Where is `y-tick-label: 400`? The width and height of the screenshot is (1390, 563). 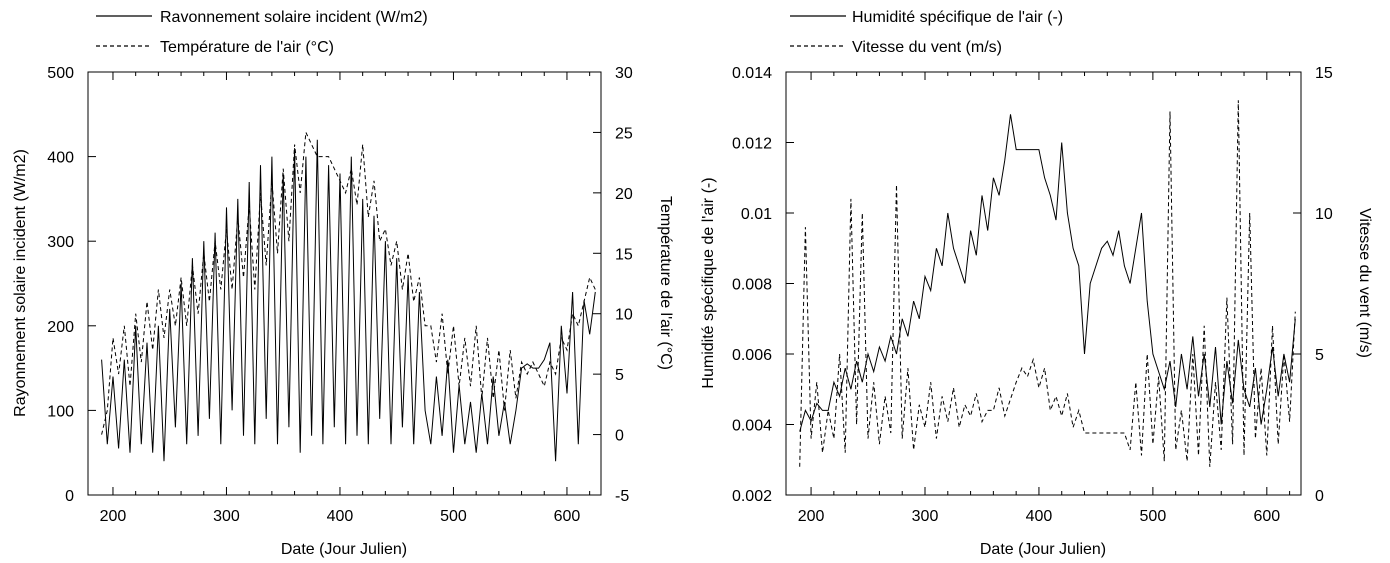 y-tick-label: 400 is located at coordinates (60, 158).